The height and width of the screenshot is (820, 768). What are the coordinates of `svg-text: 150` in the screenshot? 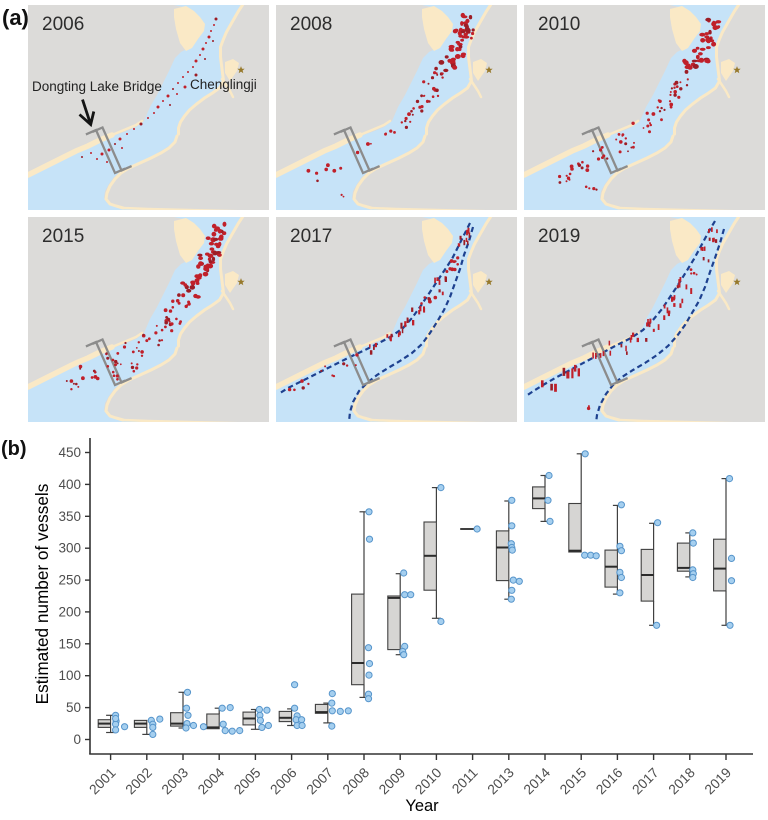 It's located at (69, 643).